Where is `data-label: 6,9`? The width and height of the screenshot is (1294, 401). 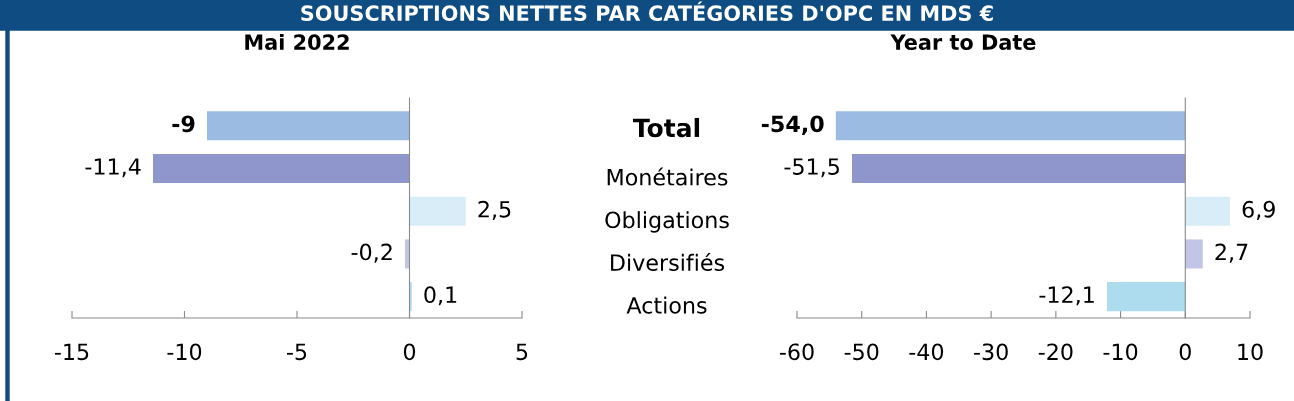
data-label: 6,9 is located at coordinates (1258, 210).